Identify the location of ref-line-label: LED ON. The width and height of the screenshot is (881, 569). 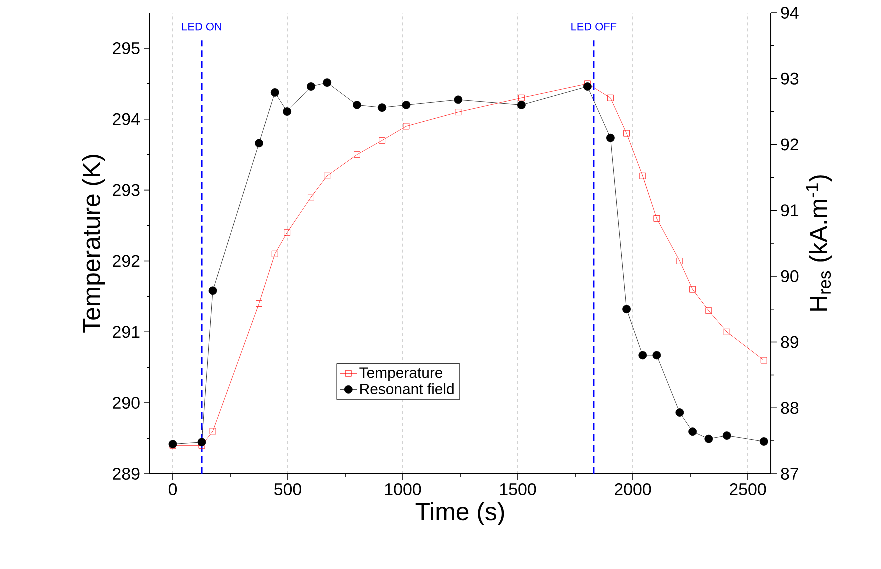
(202, 26).